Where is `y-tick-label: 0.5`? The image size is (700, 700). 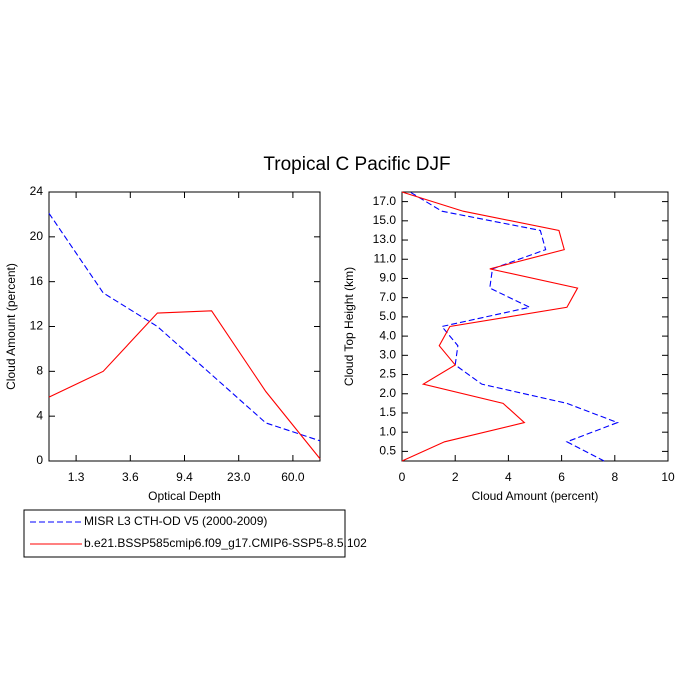
y-tick-label: 0.5 is located at coordinates (387, 451).